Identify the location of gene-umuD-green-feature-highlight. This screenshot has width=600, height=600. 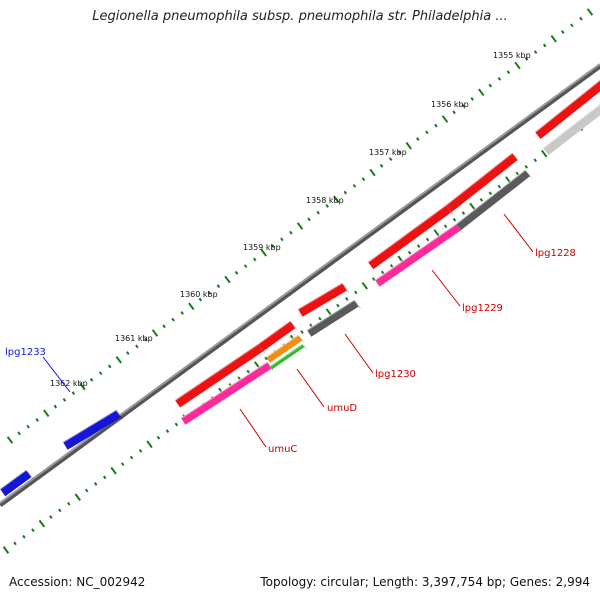
(286, 355).